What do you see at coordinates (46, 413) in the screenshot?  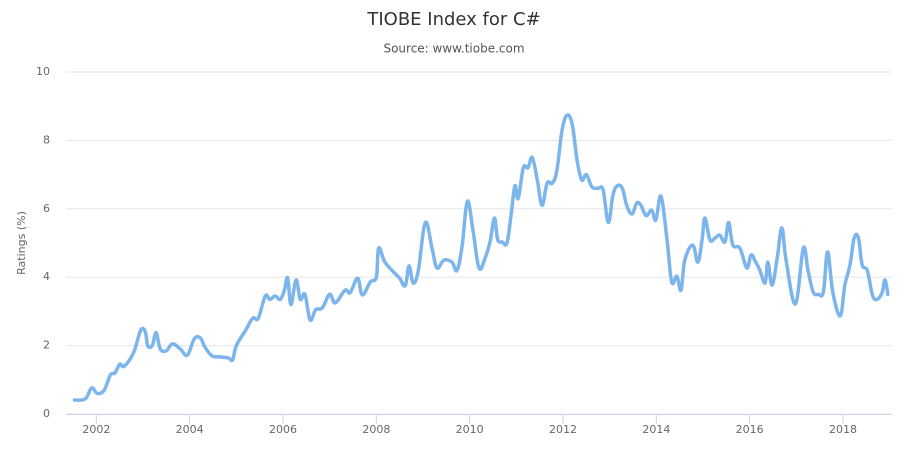 I see `y-tick-label: 0` at bounding box center [46, 413].